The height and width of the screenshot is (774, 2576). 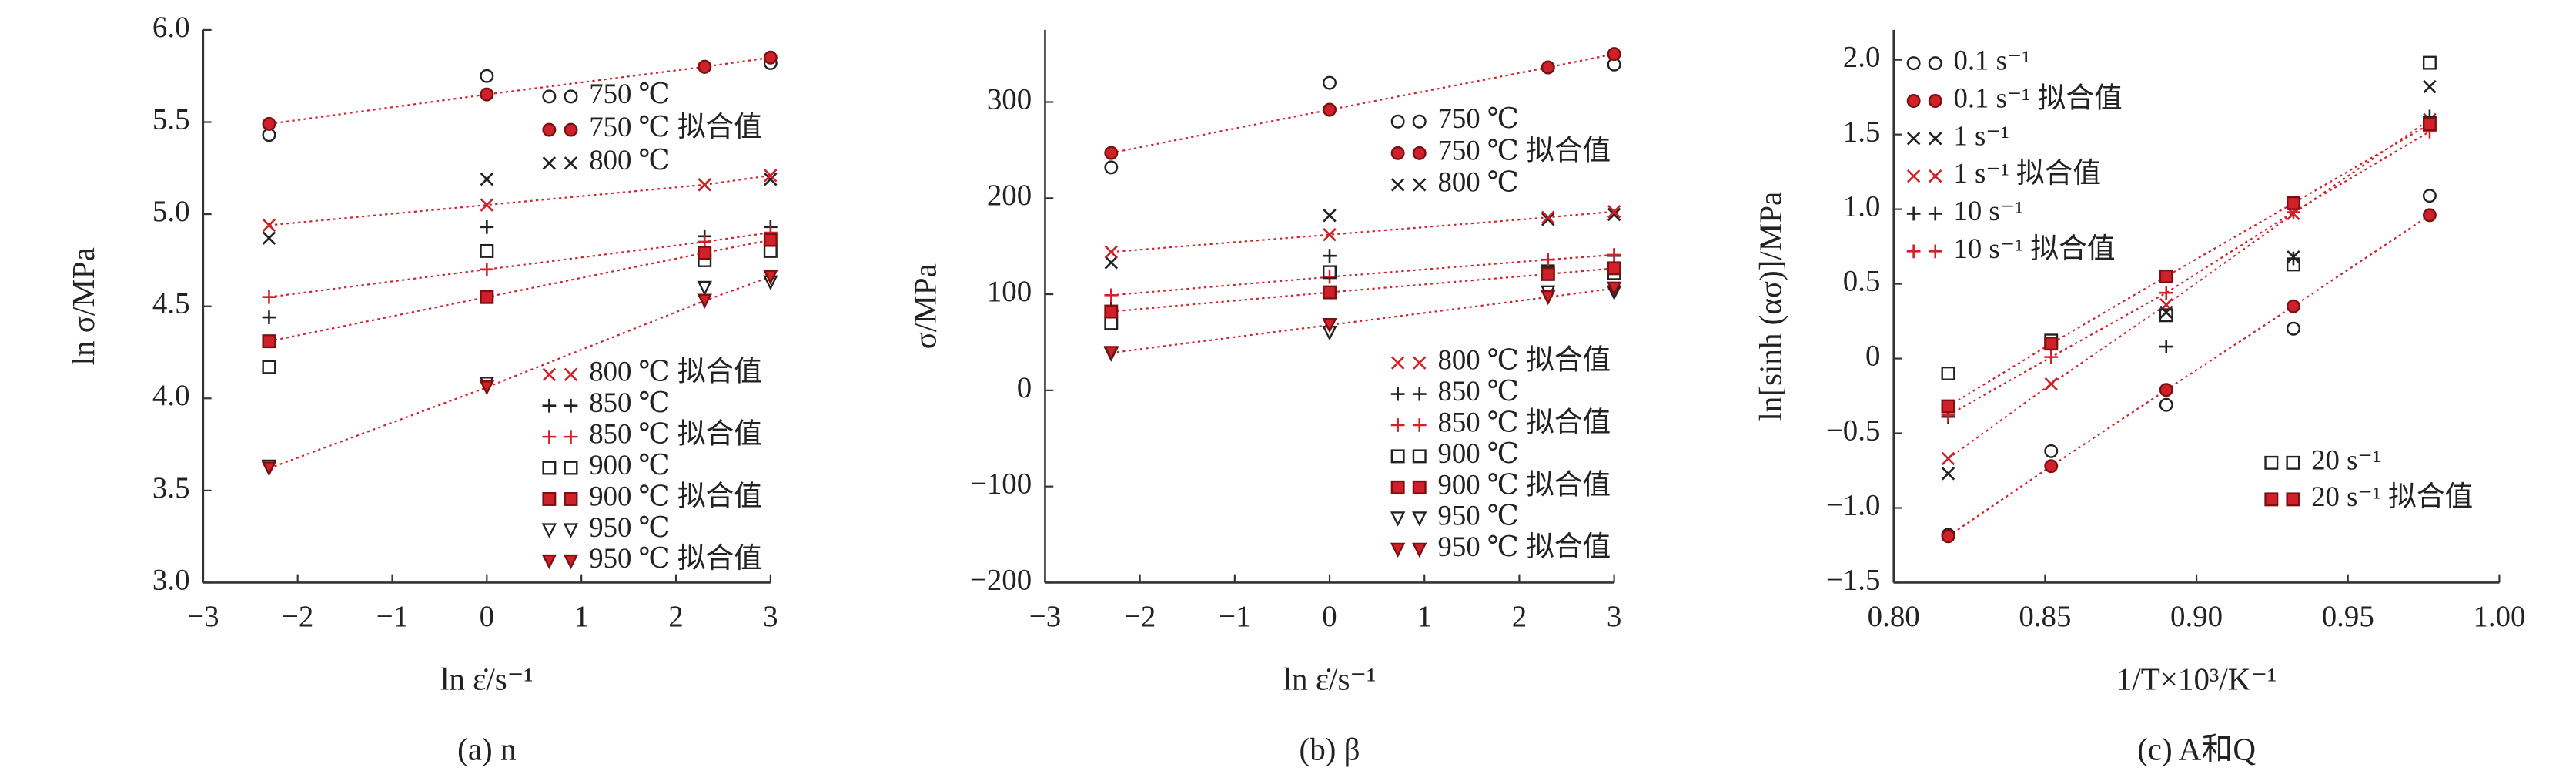 I want to click on legend-label: 10 s⁻¹ 拟合值, so click(x=2035, y=248).